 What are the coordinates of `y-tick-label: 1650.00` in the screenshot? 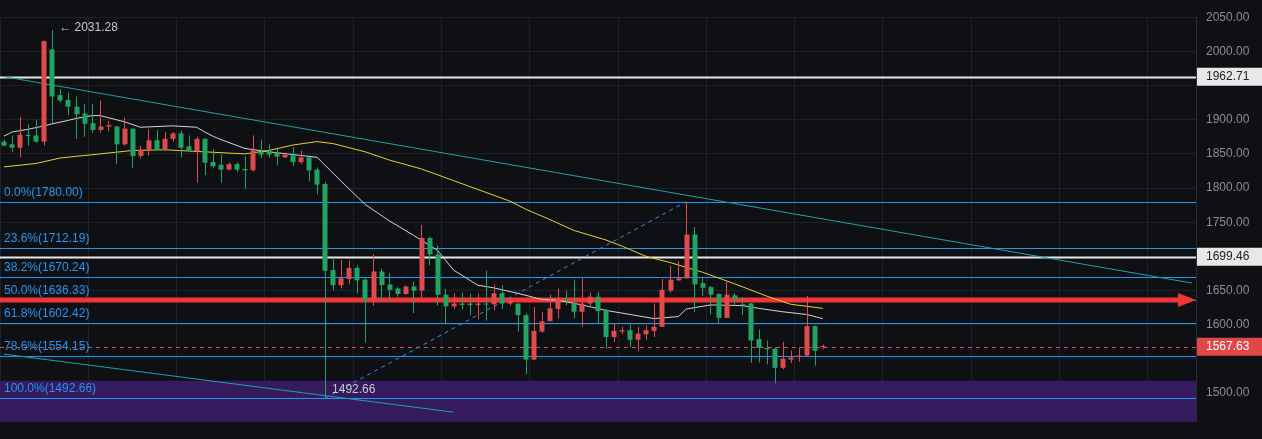 It's located at (1228, 289).